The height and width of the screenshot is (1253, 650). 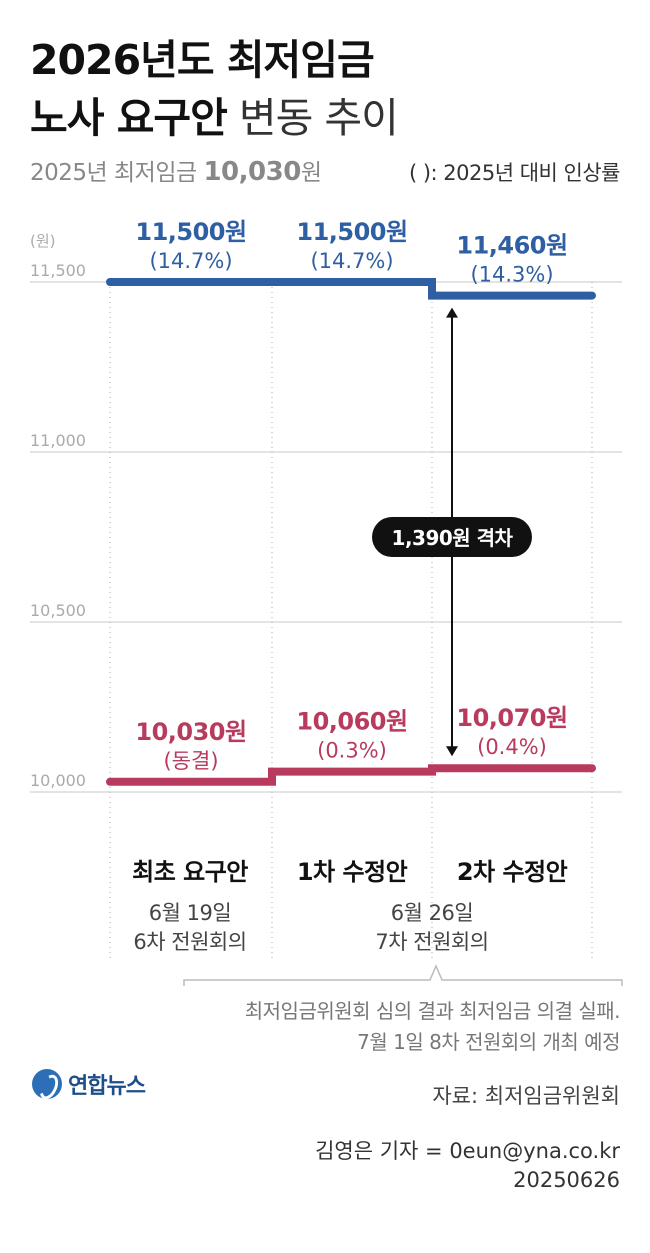 I want to click on rate-label-labor-0: (14.7%), so click(x=190, y=261).